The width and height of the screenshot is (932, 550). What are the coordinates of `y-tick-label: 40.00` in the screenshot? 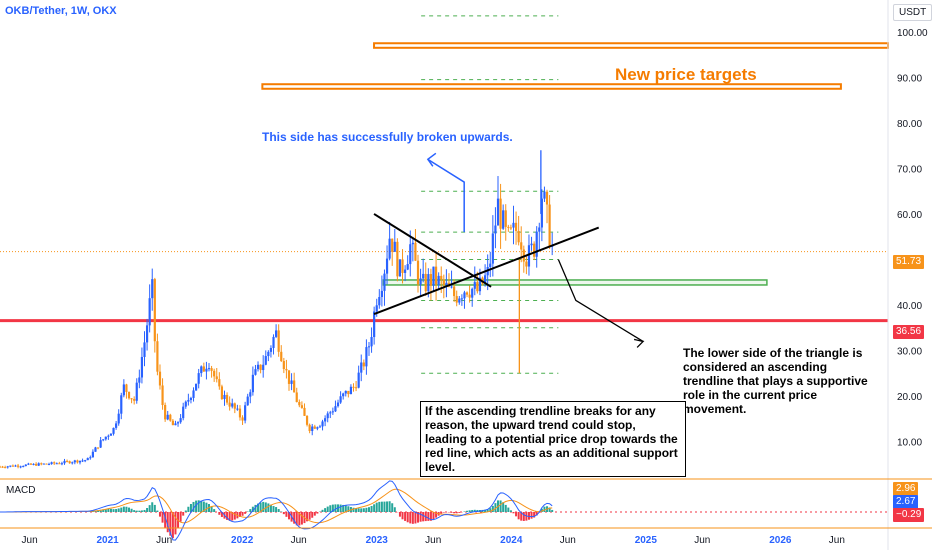 It's located at (909, 306).